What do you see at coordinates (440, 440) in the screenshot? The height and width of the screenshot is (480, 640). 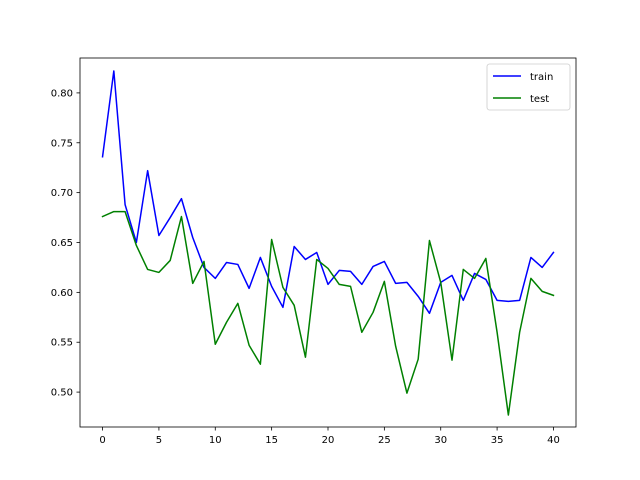 I see `x-tick-label: 30` at bounding box center [440, 440].